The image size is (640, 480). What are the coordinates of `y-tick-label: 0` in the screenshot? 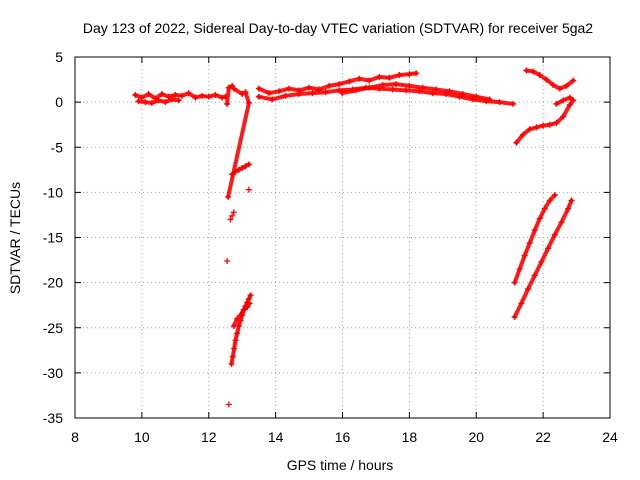 It's located at (59, 102).